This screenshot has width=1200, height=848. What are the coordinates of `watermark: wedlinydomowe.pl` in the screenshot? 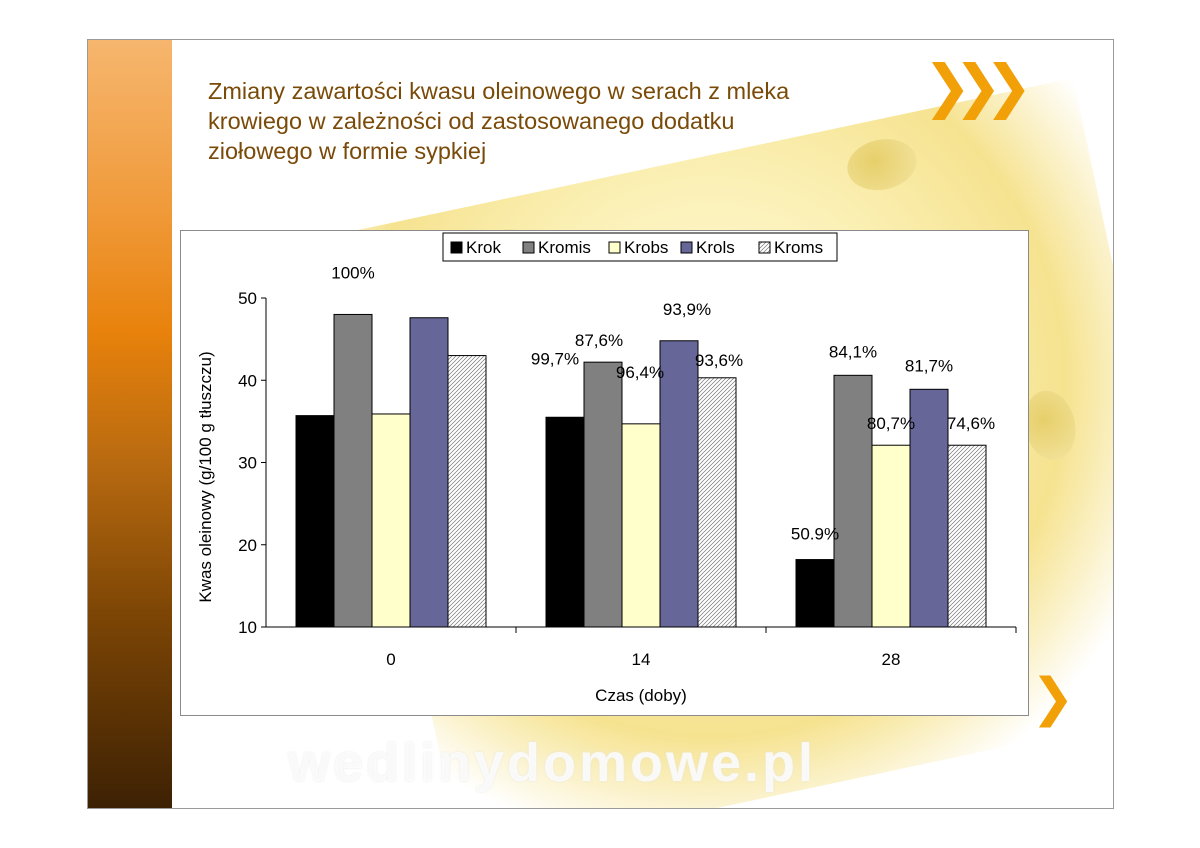 It's located at (552, 763).